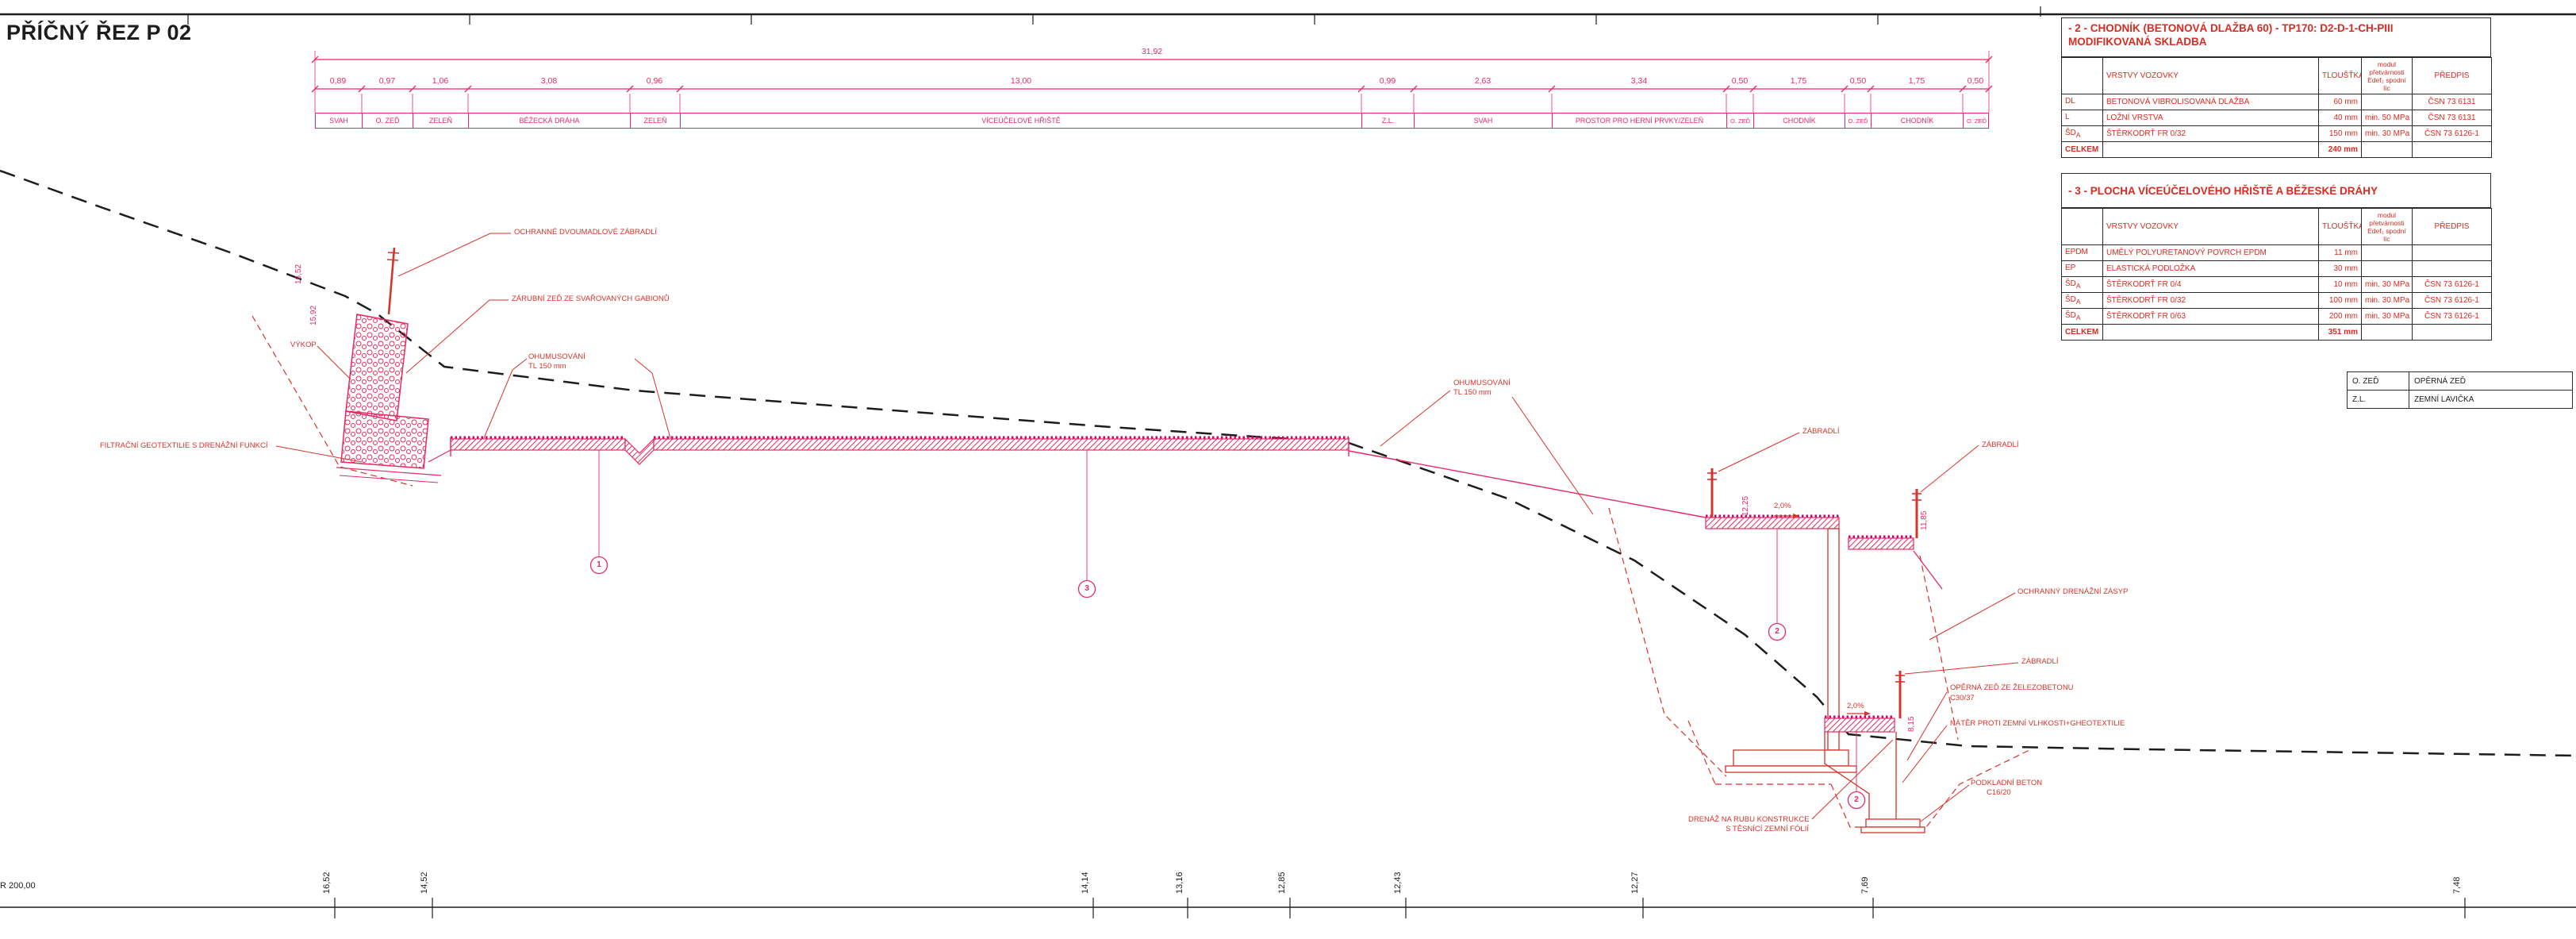 This screenshot has height=939, width=2576. I want to click on slope-label-mid: 2,0%, so click(1783, 506).